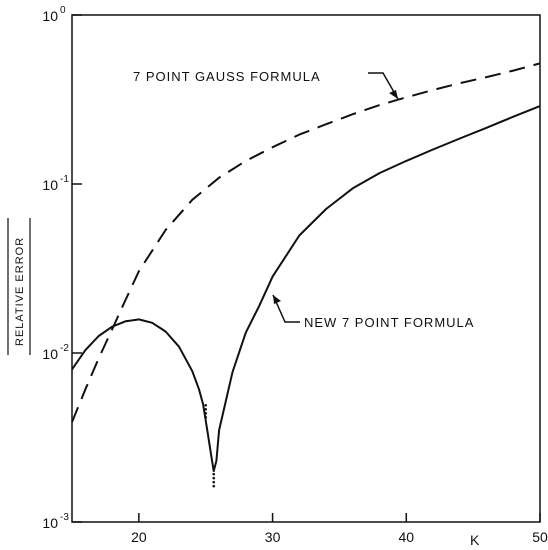  I want to click on x-axis-ticks: 20 30 40 50, so click(339, 529).